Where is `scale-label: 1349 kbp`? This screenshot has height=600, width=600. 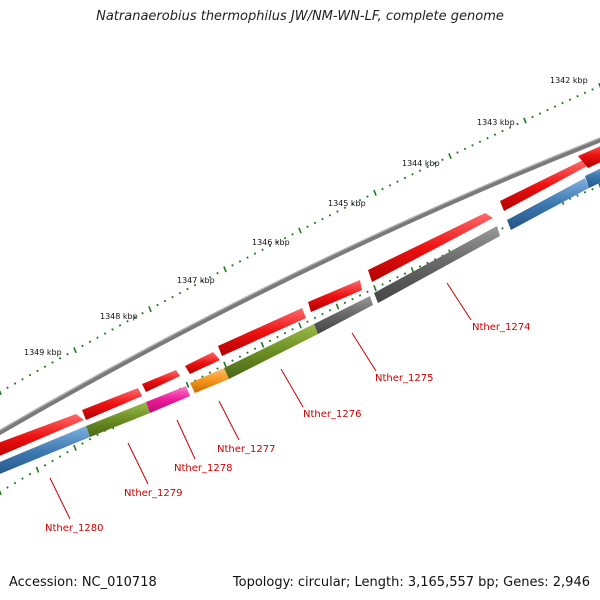 scale-label: 1349 kbp is located at coordinates (43, 352).